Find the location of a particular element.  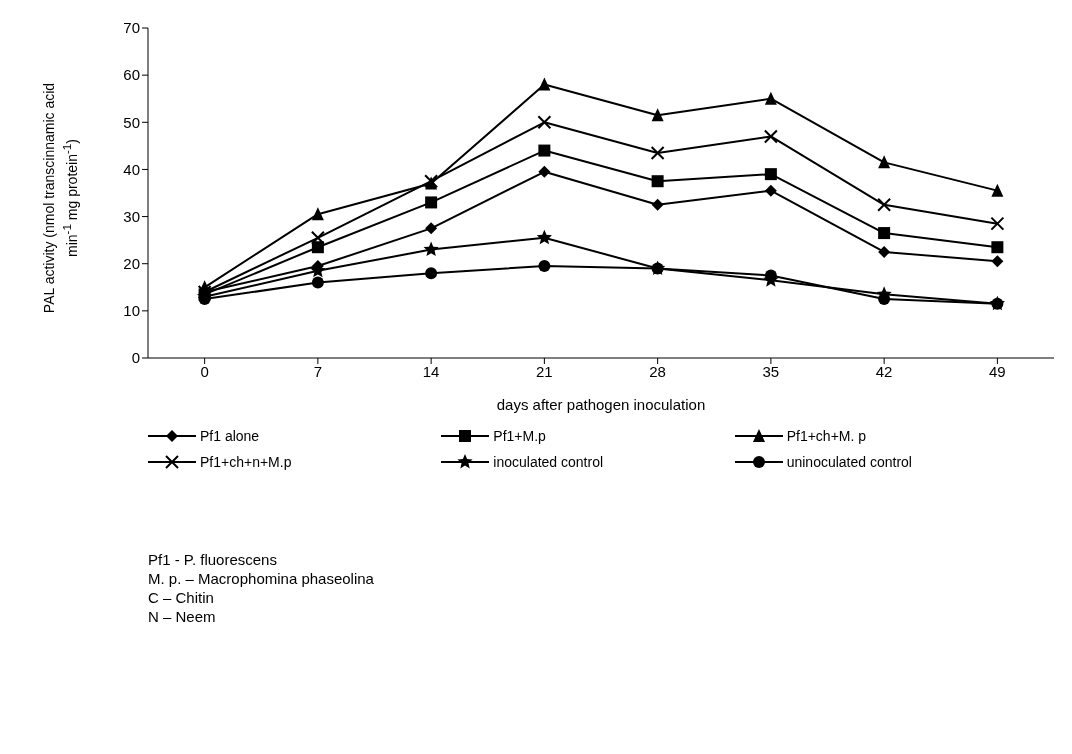

x-tick-label: 28 is located at coordinates (657, 371).